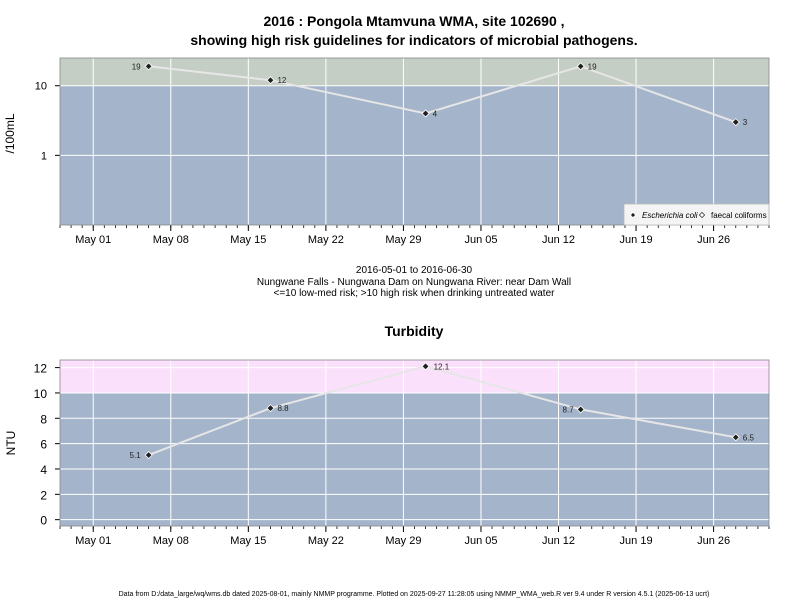 The image size is (800, 605). I want to click on y-tick-label: 6, so click(43, 445).